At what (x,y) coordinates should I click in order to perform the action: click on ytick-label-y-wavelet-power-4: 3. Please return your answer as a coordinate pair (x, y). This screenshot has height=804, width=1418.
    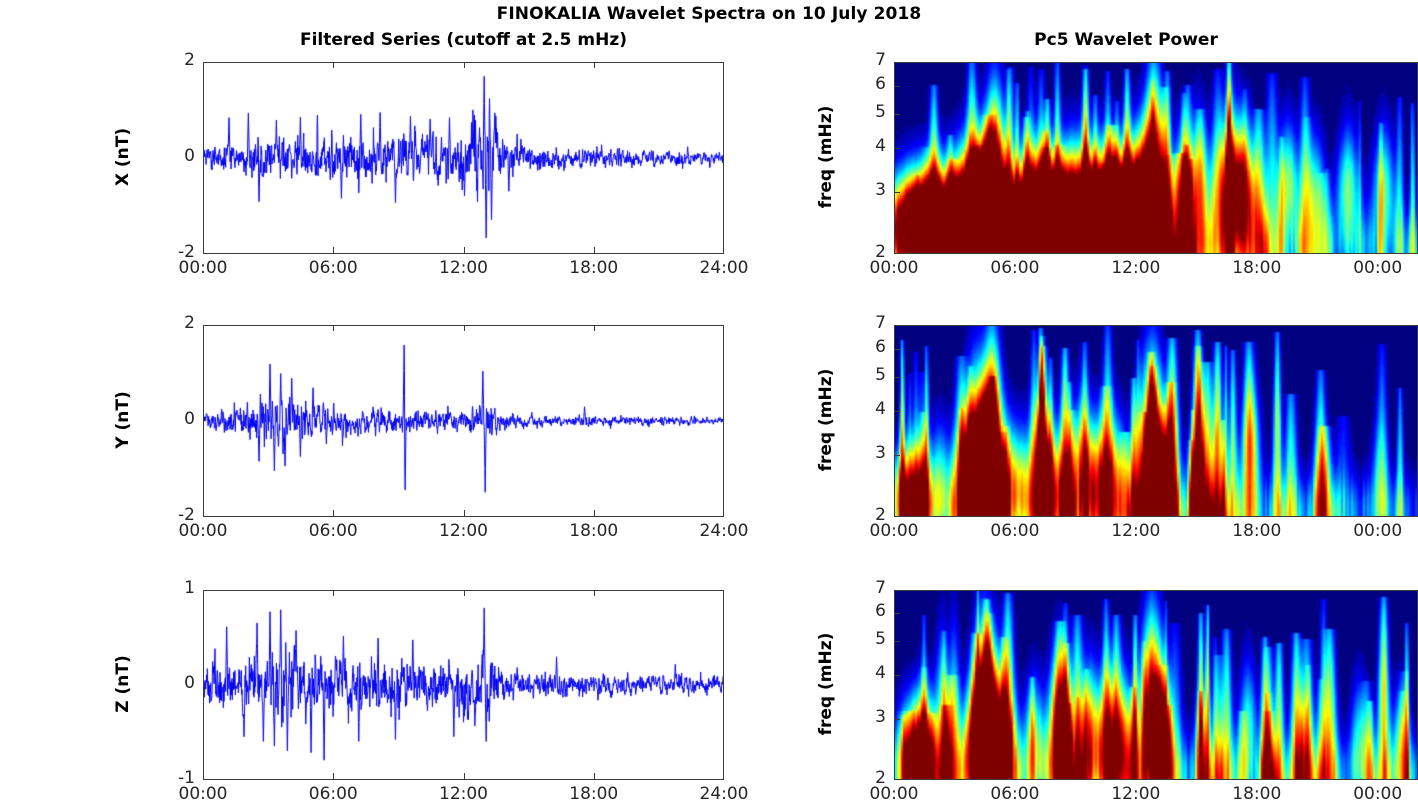
    Looking at the image, I should click on (880, 452).